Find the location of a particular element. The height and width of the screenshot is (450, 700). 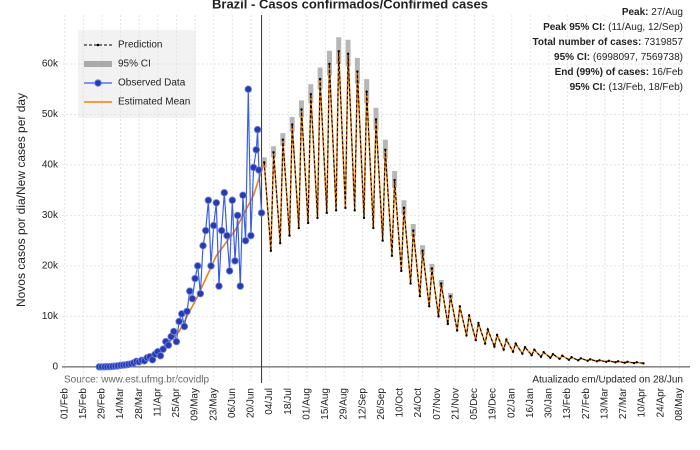

annotation-value: 16/Feb is located at coordinates (668, 72).